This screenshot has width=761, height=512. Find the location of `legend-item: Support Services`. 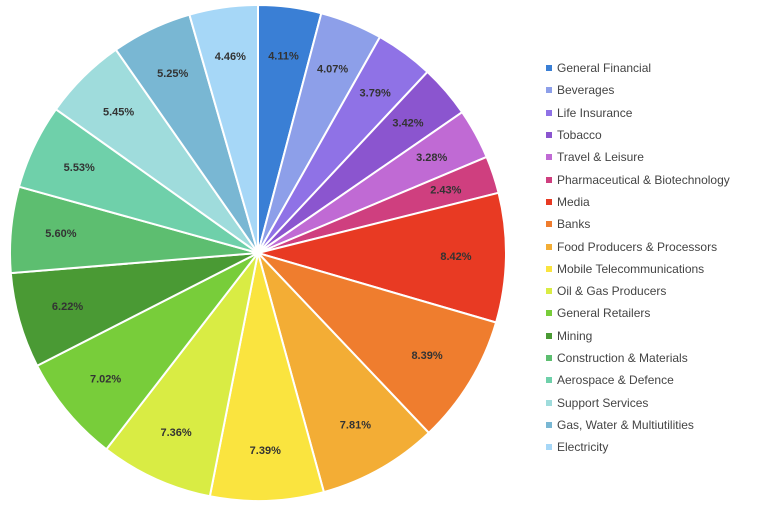

legend-item: Support Services is located at coordinates (638, 402).